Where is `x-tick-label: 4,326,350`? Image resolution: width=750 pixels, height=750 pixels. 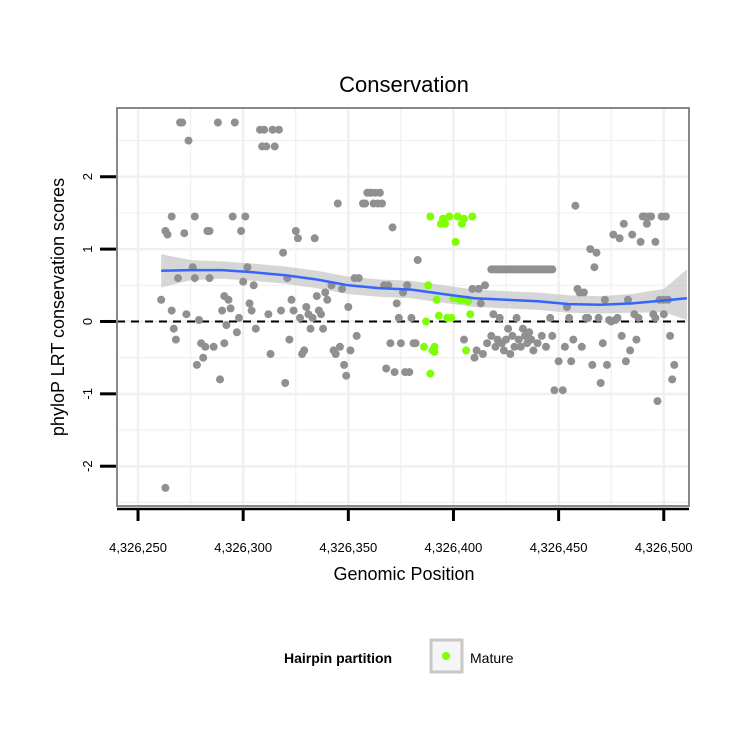
x-tick-label: 4,326,350 is located at coordinates (348, 547).